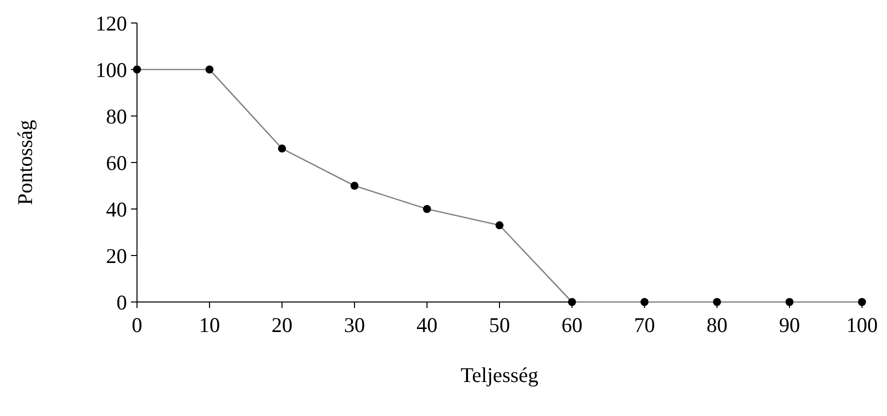 Image resolution: width=887 pixels, height=416 pixels. Describe the element at coordinates (427, 325) in the screenshot. I see `x-tick-label: 40` at that location.